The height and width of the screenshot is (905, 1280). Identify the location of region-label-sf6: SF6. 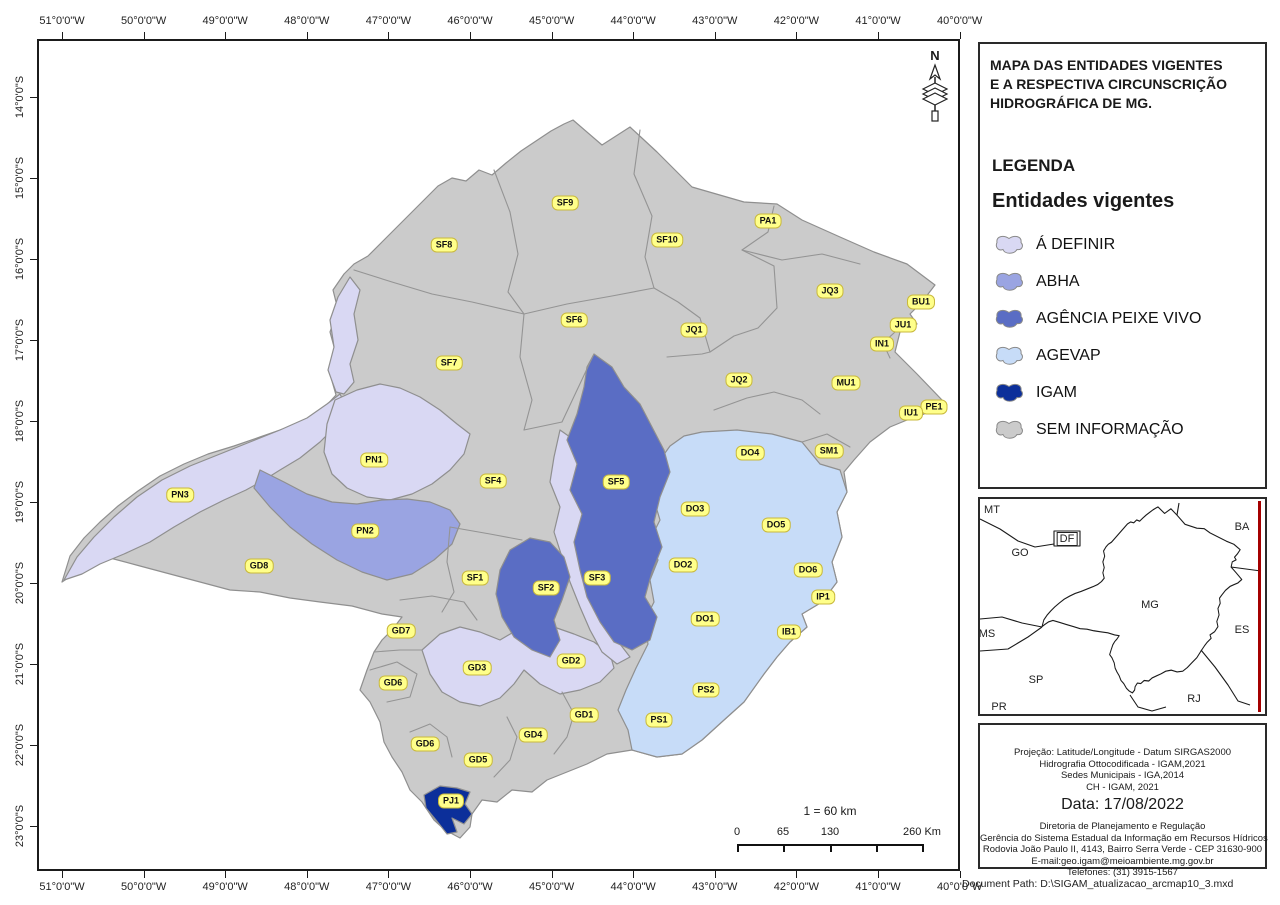
(574, 320).